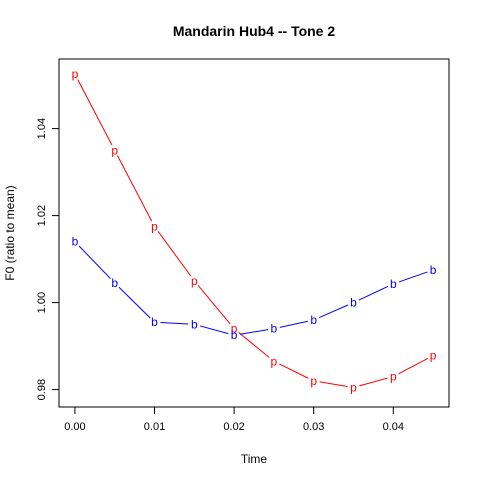 The width and height of the screenshot is (480, 480). Describe the element at coordinates (254, 459) in the screenshot. I see `x-axis-label: Time` at that location.